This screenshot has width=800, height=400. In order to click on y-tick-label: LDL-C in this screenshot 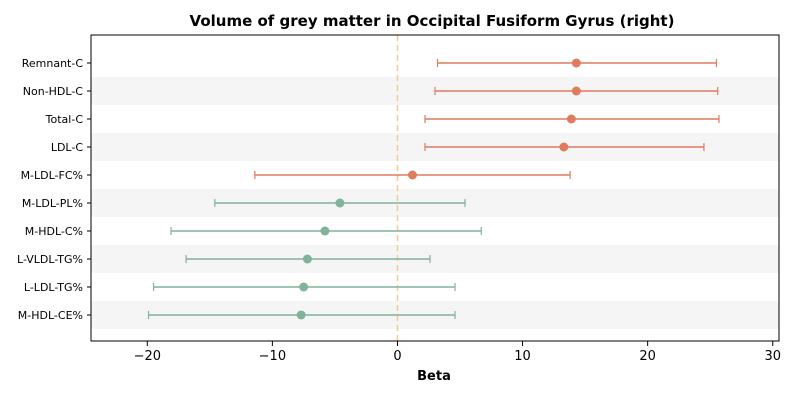, I will do `click(67, 147)`.